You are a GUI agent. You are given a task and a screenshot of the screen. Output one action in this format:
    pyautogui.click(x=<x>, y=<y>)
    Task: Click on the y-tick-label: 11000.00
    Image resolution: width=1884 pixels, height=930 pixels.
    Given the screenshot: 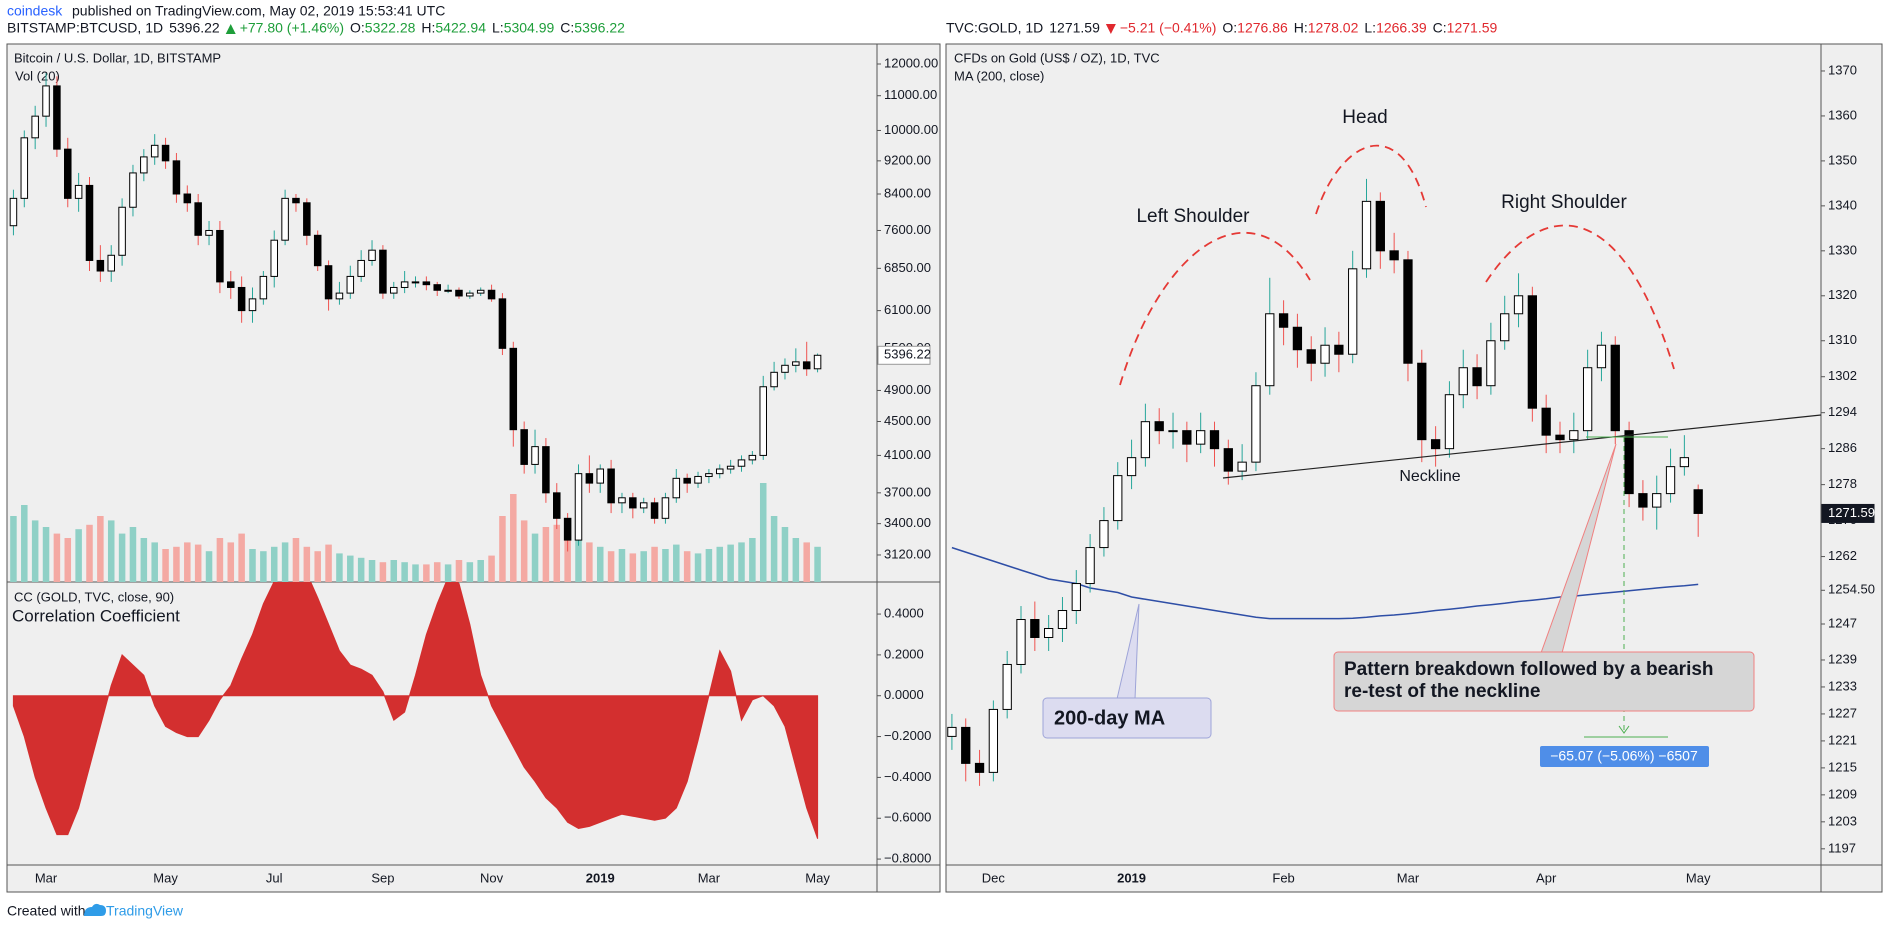 What is the action you would take?
    pyautogui.click(x=910, y=94)
    